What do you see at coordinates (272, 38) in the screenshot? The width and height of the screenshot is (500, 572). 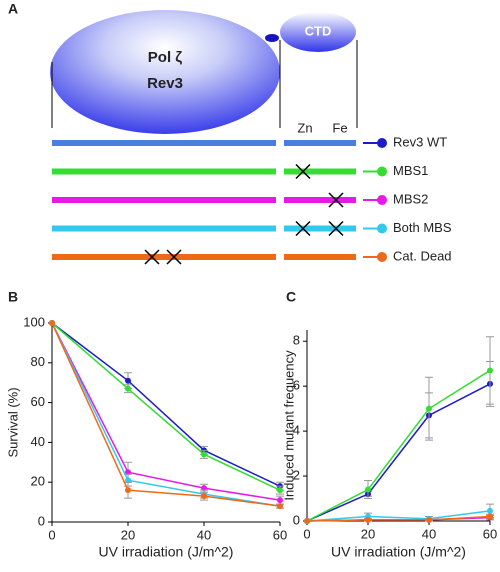 I see `linker` at bounding box center [272, 38].